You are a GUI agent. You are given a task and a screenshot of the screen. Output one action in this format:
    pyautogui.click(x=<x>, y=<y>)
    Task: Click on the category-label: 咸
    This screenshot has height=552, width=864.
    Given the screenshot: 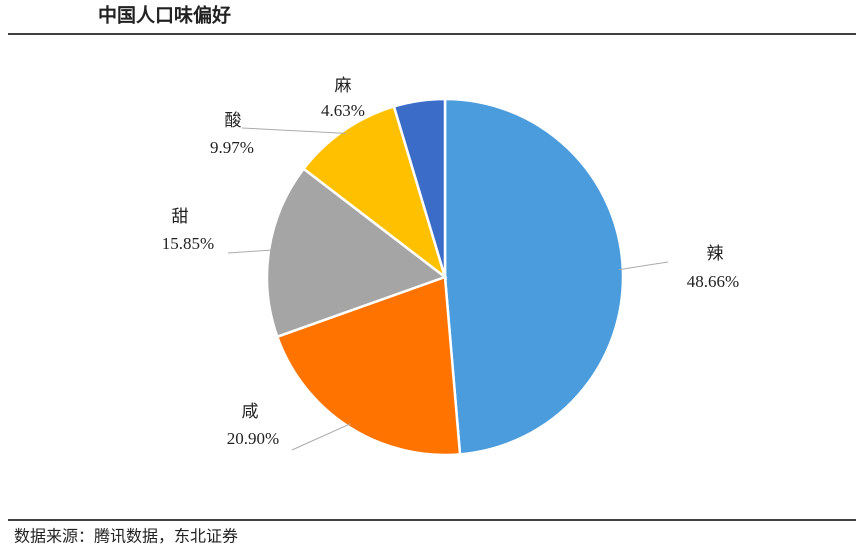 What is the action you would take?
    pyautogui.click(x=250, y=411)
    